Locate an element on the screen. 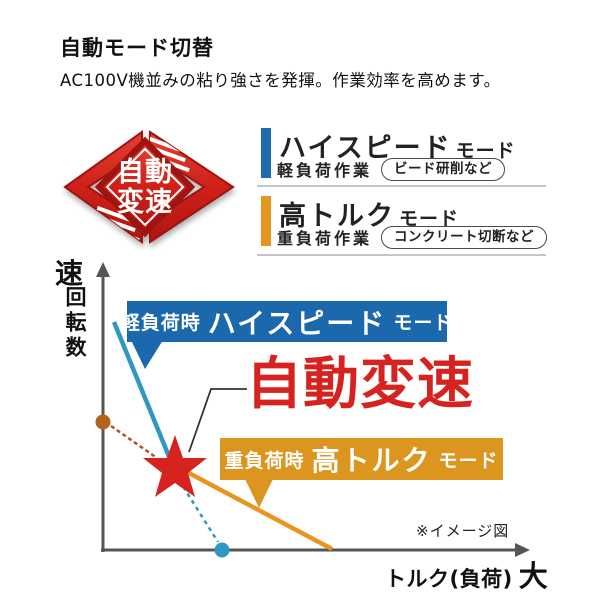 The width and height of the screenshot is (600, 600). orange-callout-tail is located at coordinates (259, 492).